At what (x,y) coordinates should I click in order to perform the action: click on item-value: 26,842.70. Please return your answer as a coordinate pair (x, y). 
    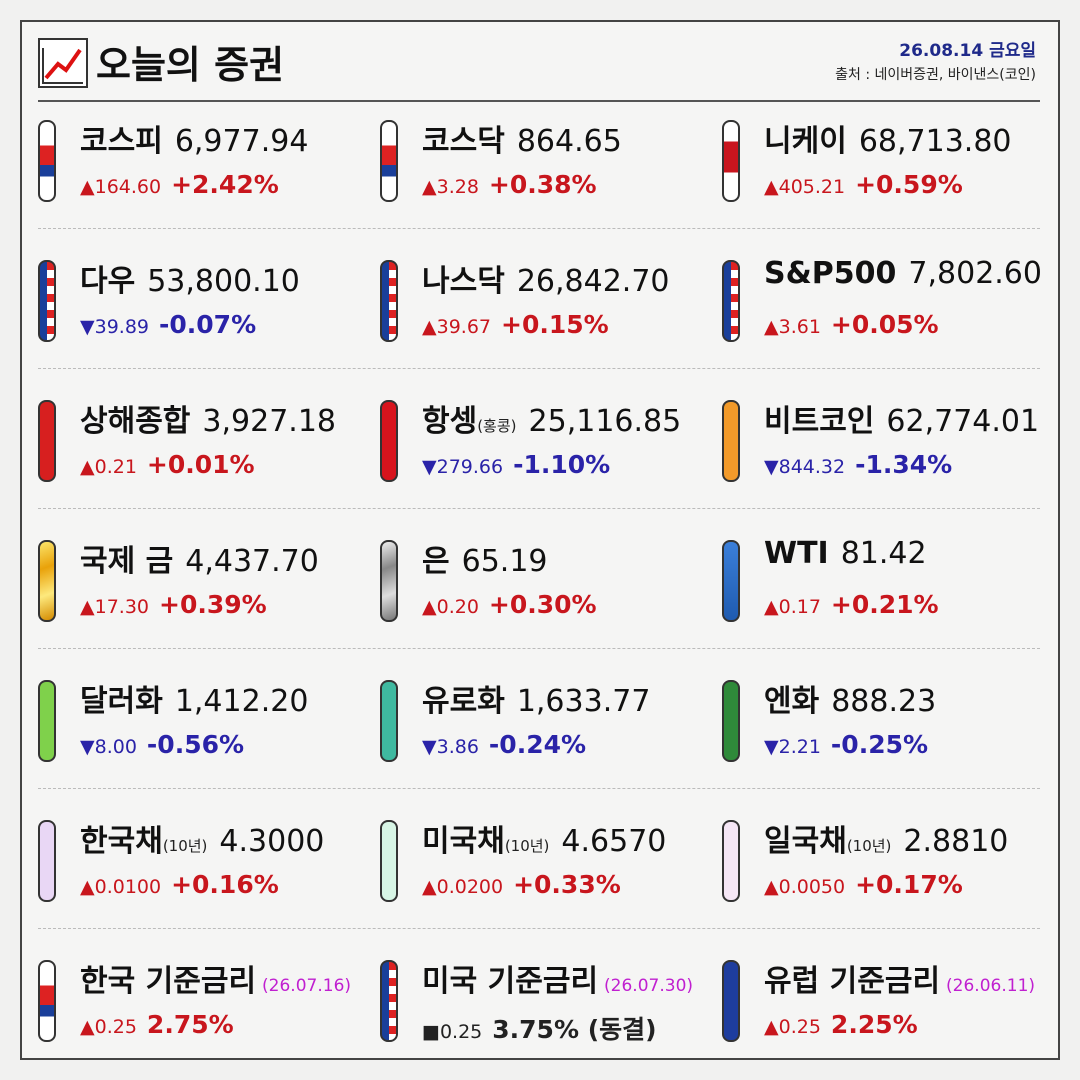
    Looking at the image, I should click on (593, 281).